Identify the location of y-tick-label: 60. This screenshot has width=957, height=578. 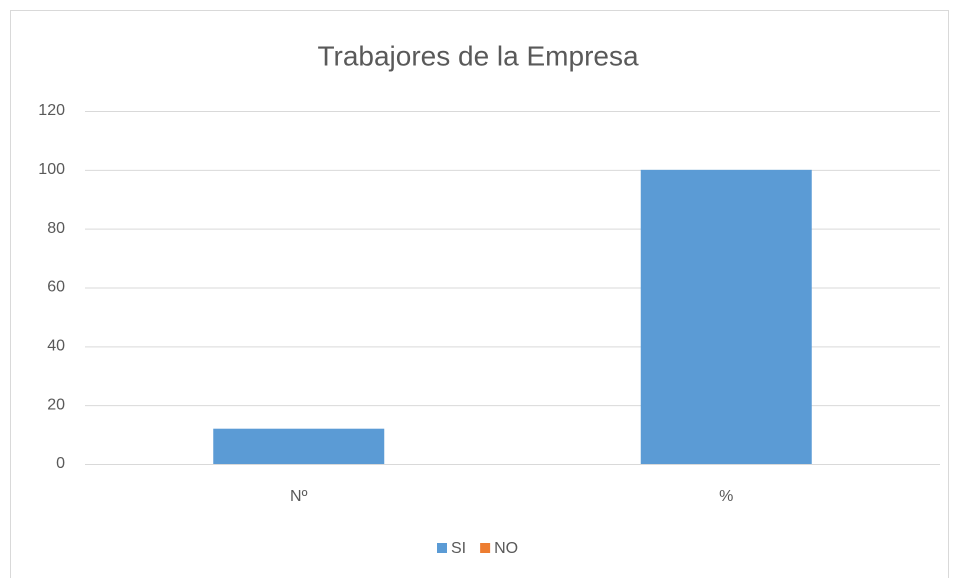
(56, 287).